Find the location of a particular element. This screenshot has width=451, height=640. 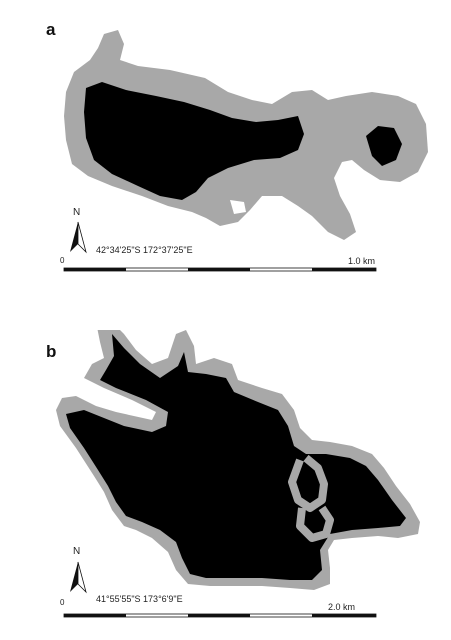

habitat-core is located at coordinates (194, 141).